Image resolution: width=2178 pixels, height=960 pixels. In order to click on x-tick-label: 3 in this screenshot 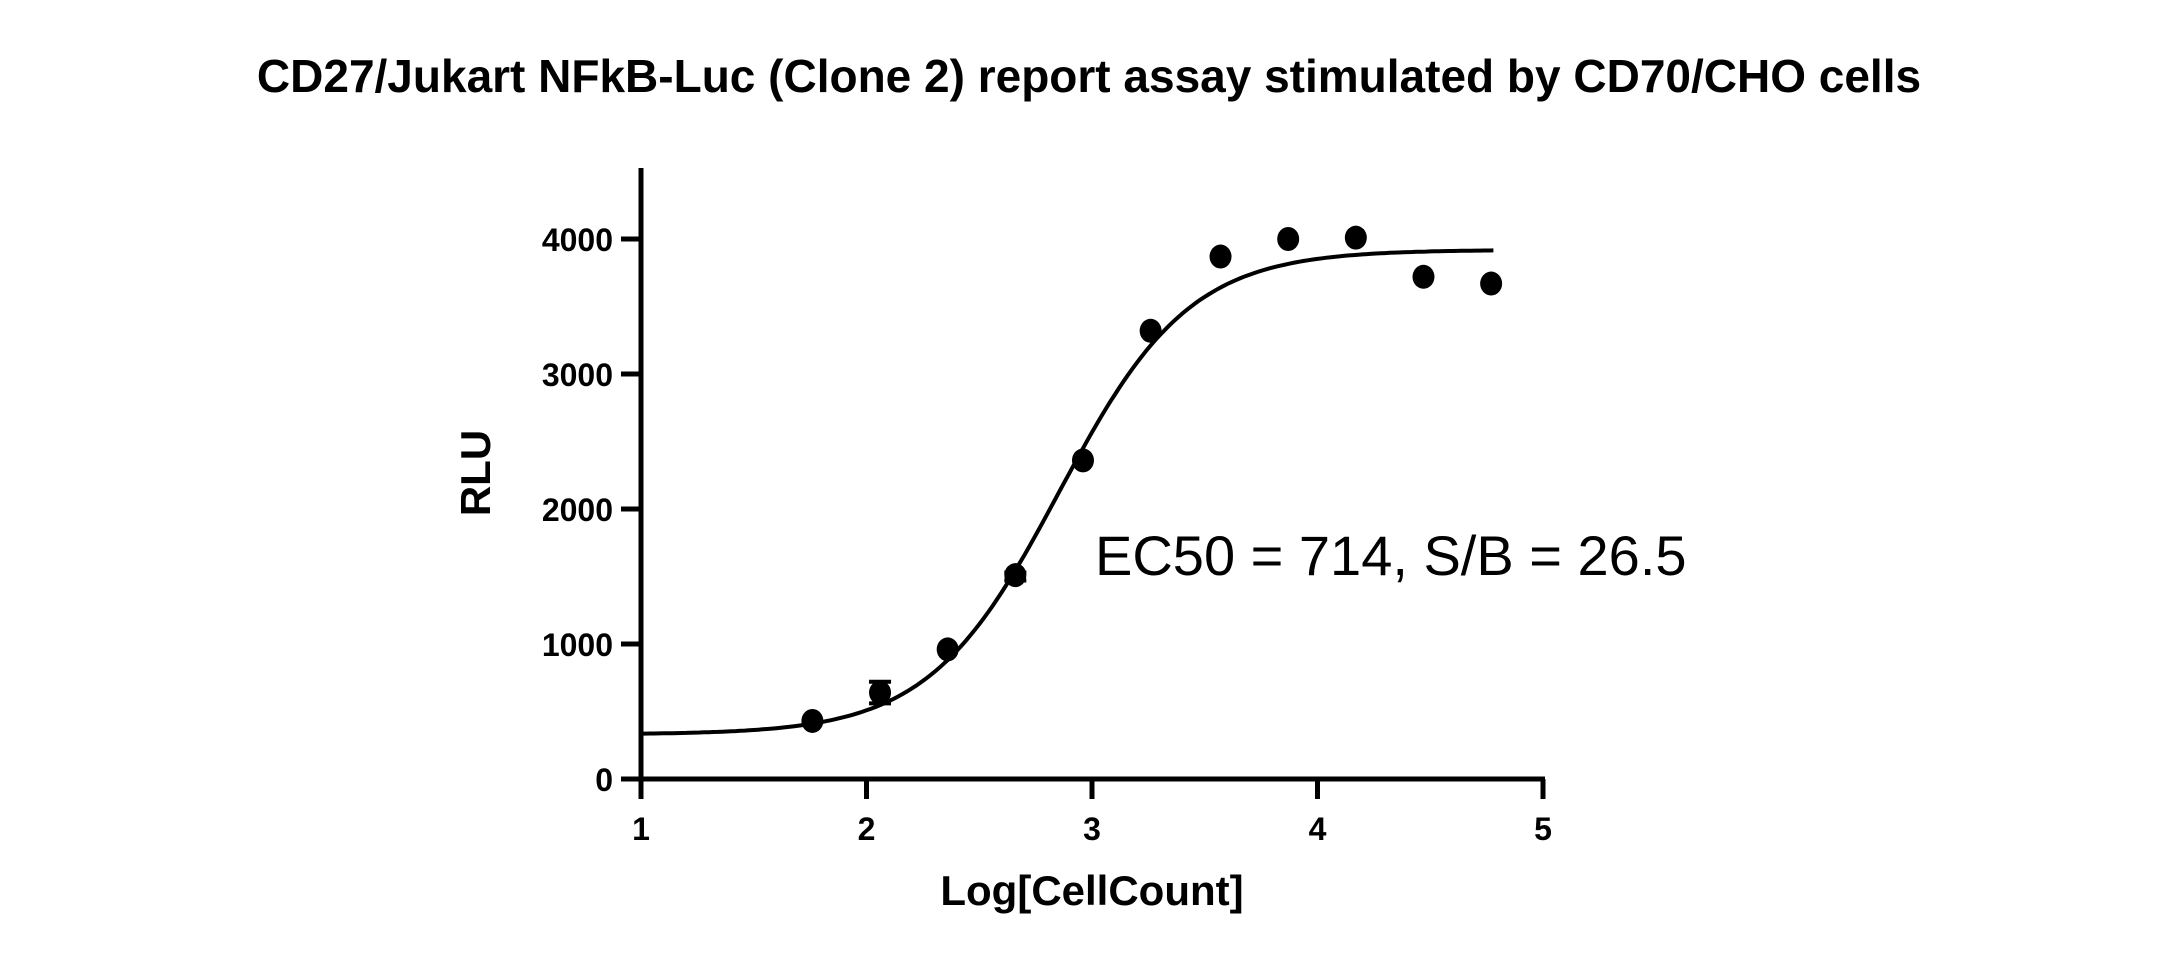, I will do `click(1092, 829)`.